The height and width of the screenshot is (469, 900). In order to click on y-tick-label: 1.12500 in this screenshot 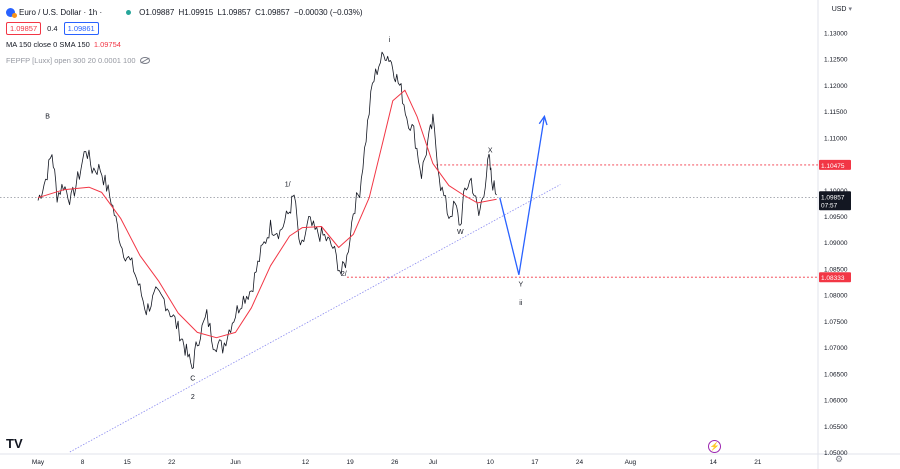, I will do `click(836, 60)`.